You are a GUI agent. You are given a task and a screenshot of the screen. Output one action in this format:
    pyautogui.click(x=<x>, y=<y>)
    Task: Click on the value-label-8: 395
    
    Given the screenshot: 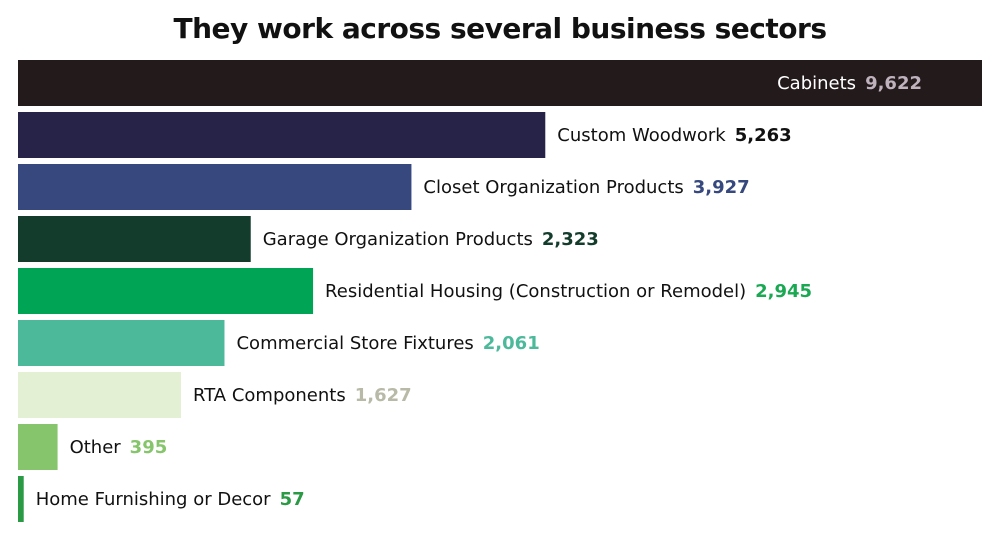 What is the action you would take?
    pyautogui.click(x=149, y=447)
    